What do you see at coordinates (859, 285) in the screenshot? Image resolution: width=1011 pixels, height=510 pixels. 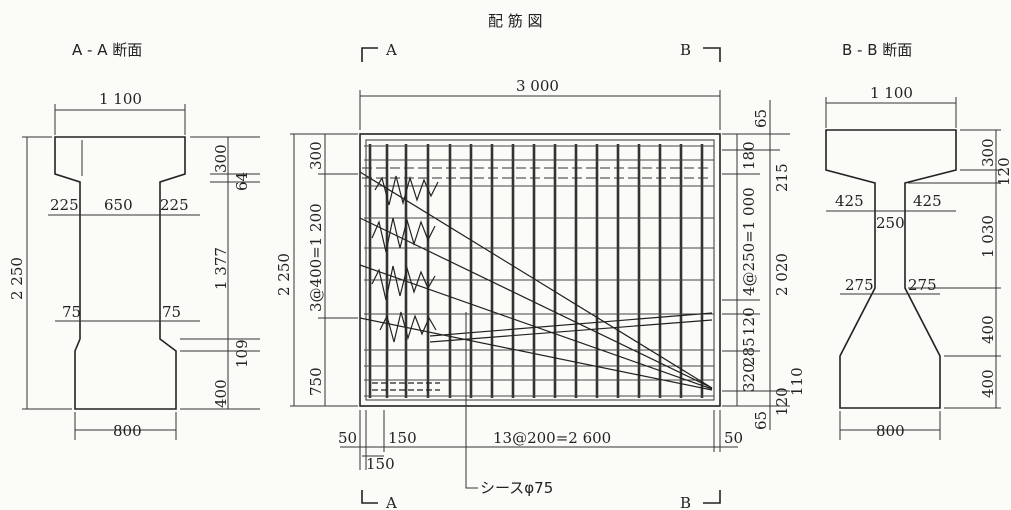 I see `section-b-left-ledge-lower: 275` at bounding box center [859, 285].